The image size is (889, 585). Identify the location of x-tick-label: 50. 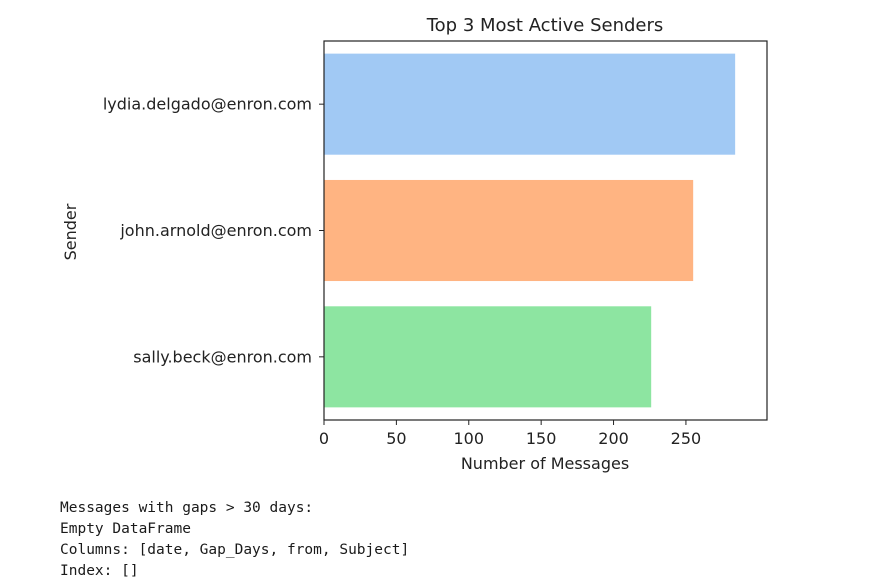
(396, 438).